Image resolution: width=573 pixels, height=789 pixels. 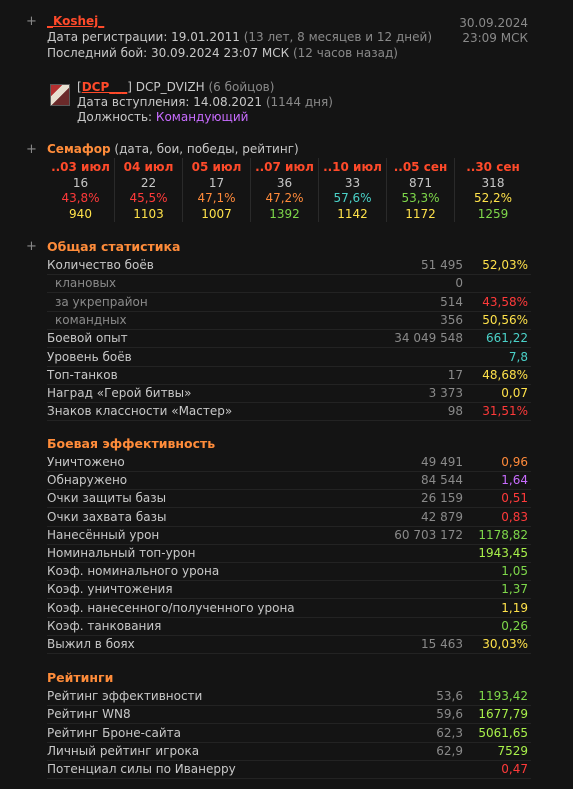 What do you see at coordinates (206, 149) in the screenshot?
I see `semaphore-subtitle: (дата, бои, победы, рейтинг)` at bounding box center [206, 149].